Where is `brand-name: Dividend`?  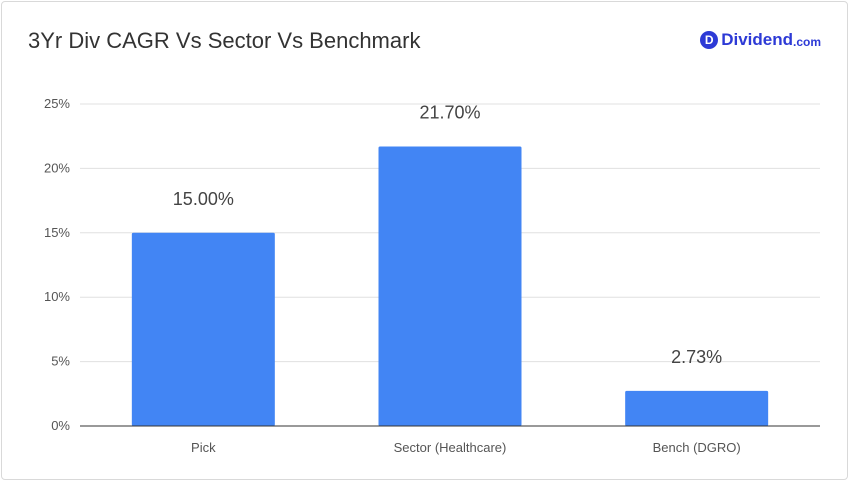
brand-name: Dividend is located at coordinates (757, 39).